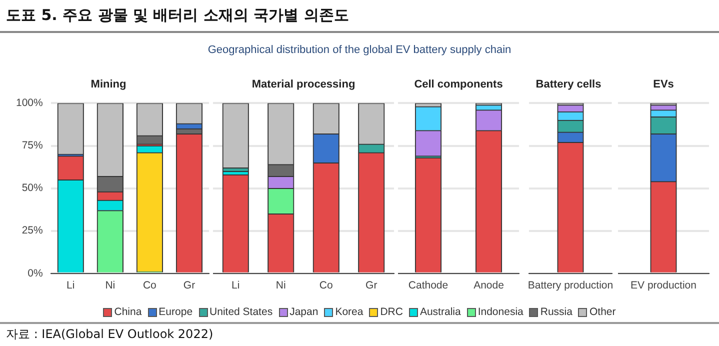 The width and height of the screenshot is (719, 346). Describe the element at coordinates (391, 312) in the screenshot. I see `legend-label: DRC` at that location.